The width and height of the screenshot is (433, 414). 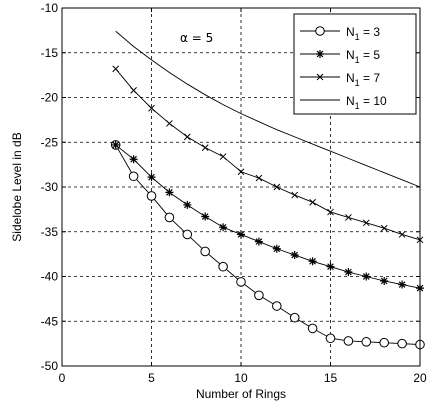 What do you see at coordinates (241, 394) in the screenshot?
I see `x-axis-label: Number of Rings` at bounding box center [241, 394].